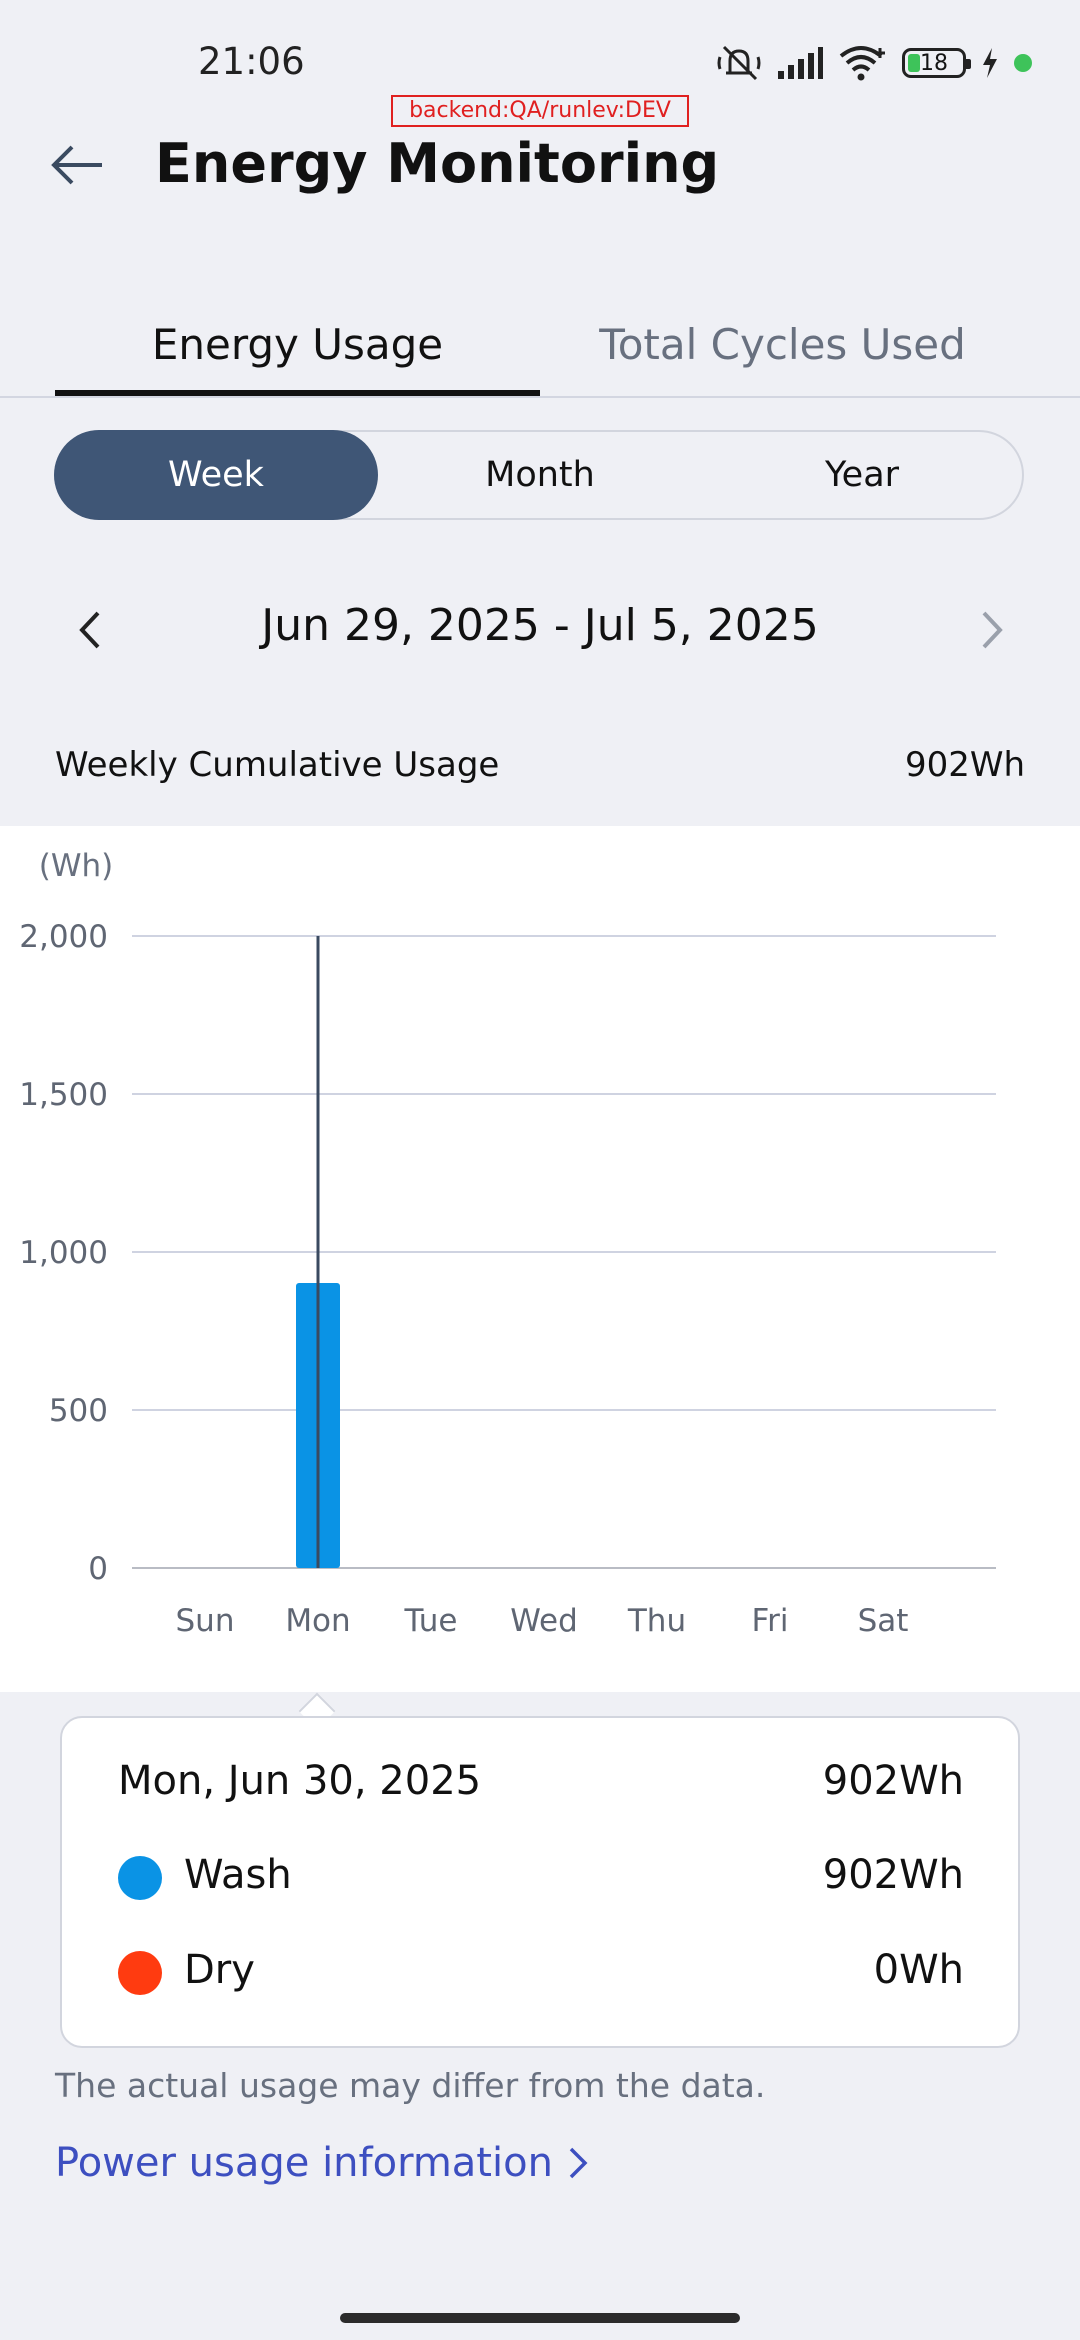 The height and width of the screenshot is (2340, 1080). What do you see at coordinates (297, 344) in the screenshot?
I see `tab-energy-usage: Energy Usage` at bounding box center [297, 344].